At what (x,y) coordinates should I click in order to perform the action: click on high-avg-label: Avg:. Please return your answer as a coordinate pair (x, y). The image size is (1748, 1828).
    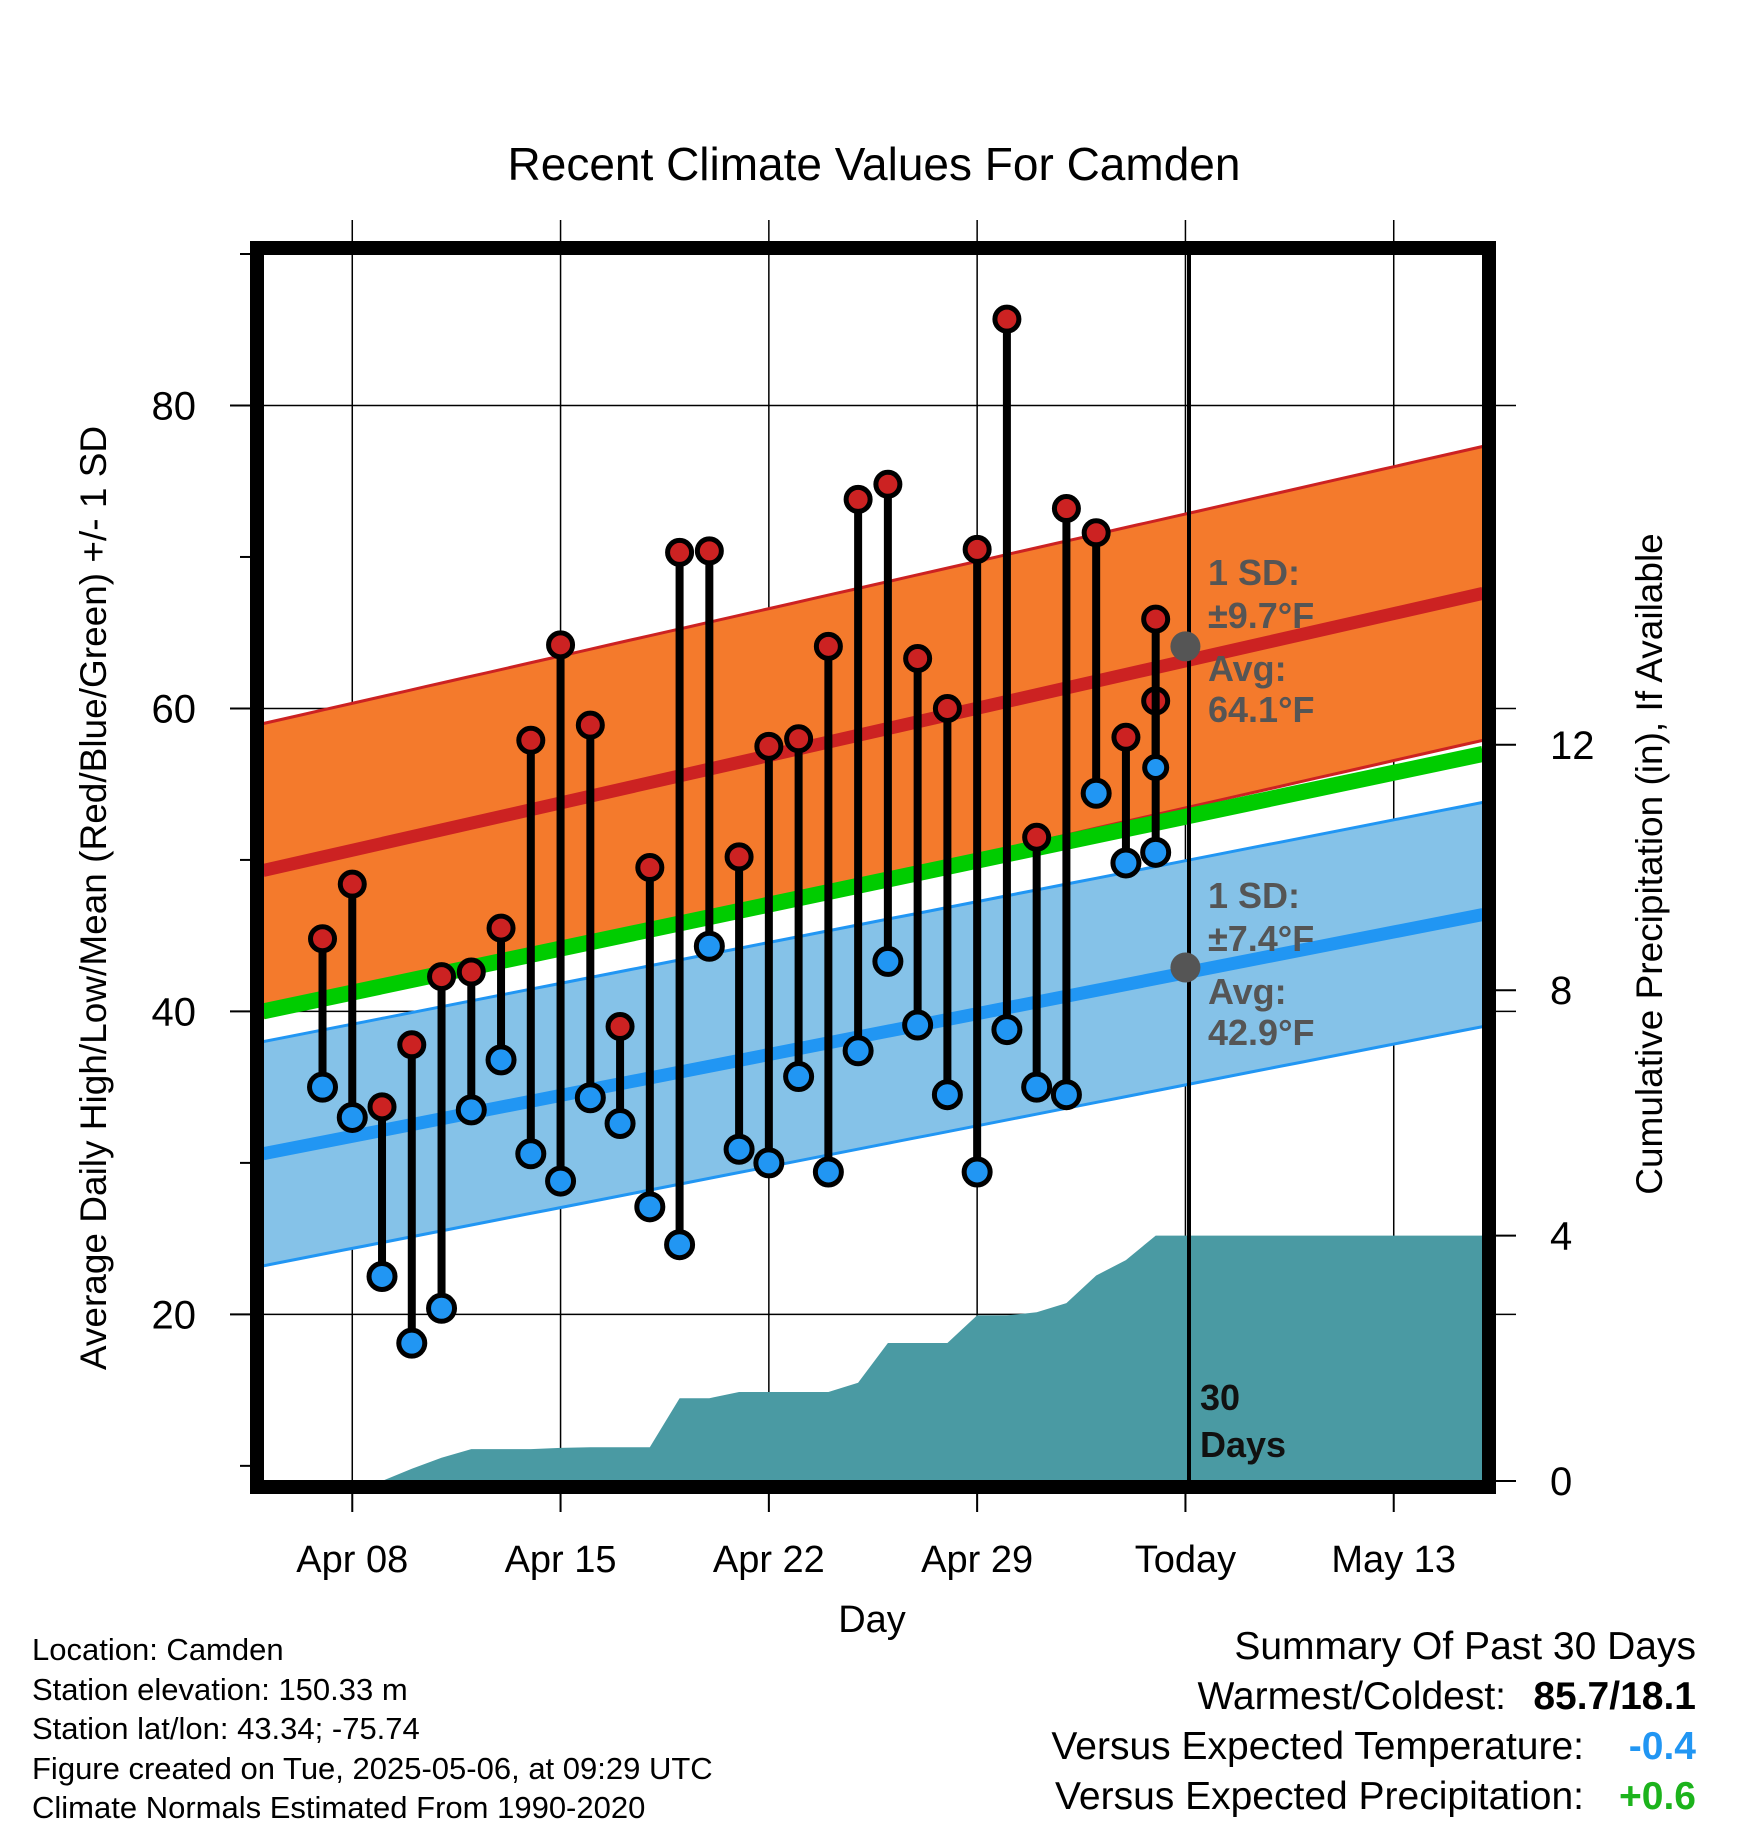
    Looking at the image, I should click on (1247, 668).